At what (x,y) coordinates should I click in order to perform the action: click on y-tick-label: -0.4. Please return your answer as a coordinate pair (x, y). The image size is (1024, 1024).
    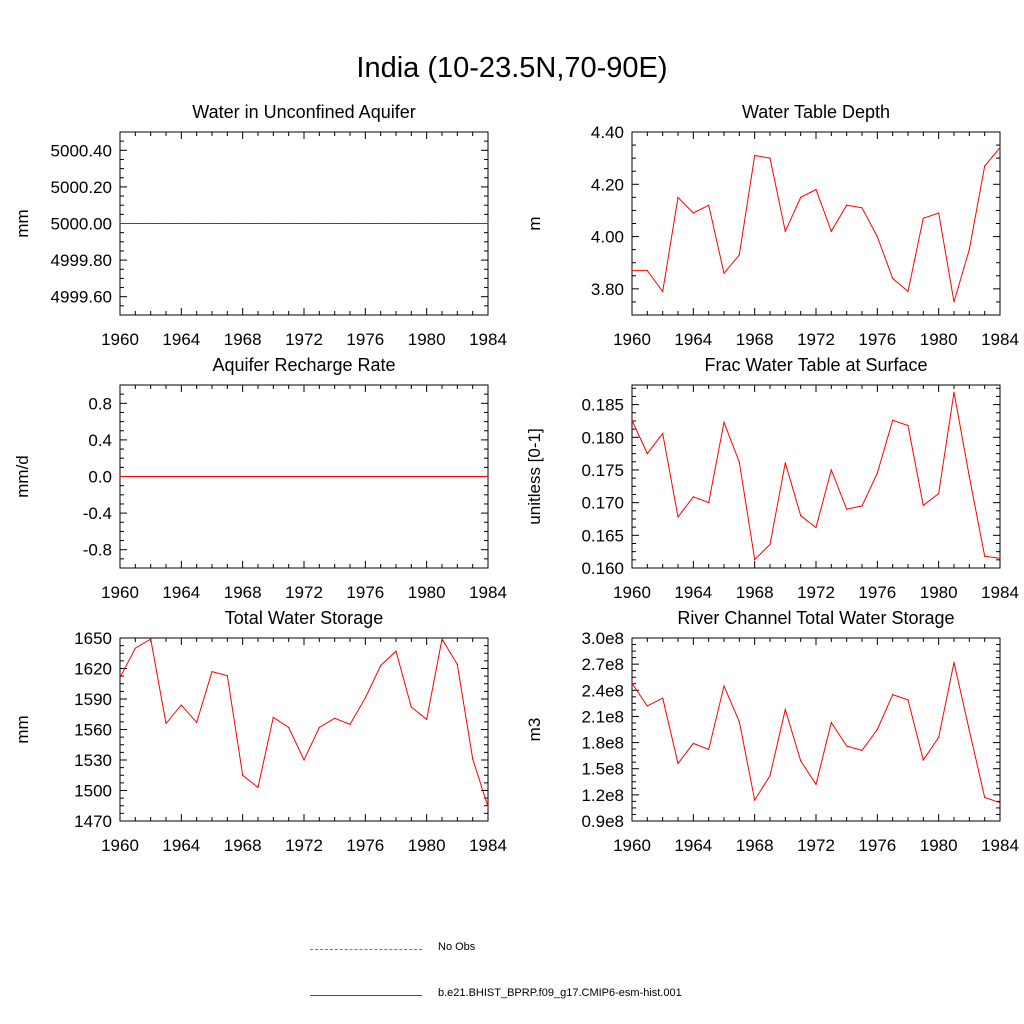
    Looking at the image, I should click on (97, 513).